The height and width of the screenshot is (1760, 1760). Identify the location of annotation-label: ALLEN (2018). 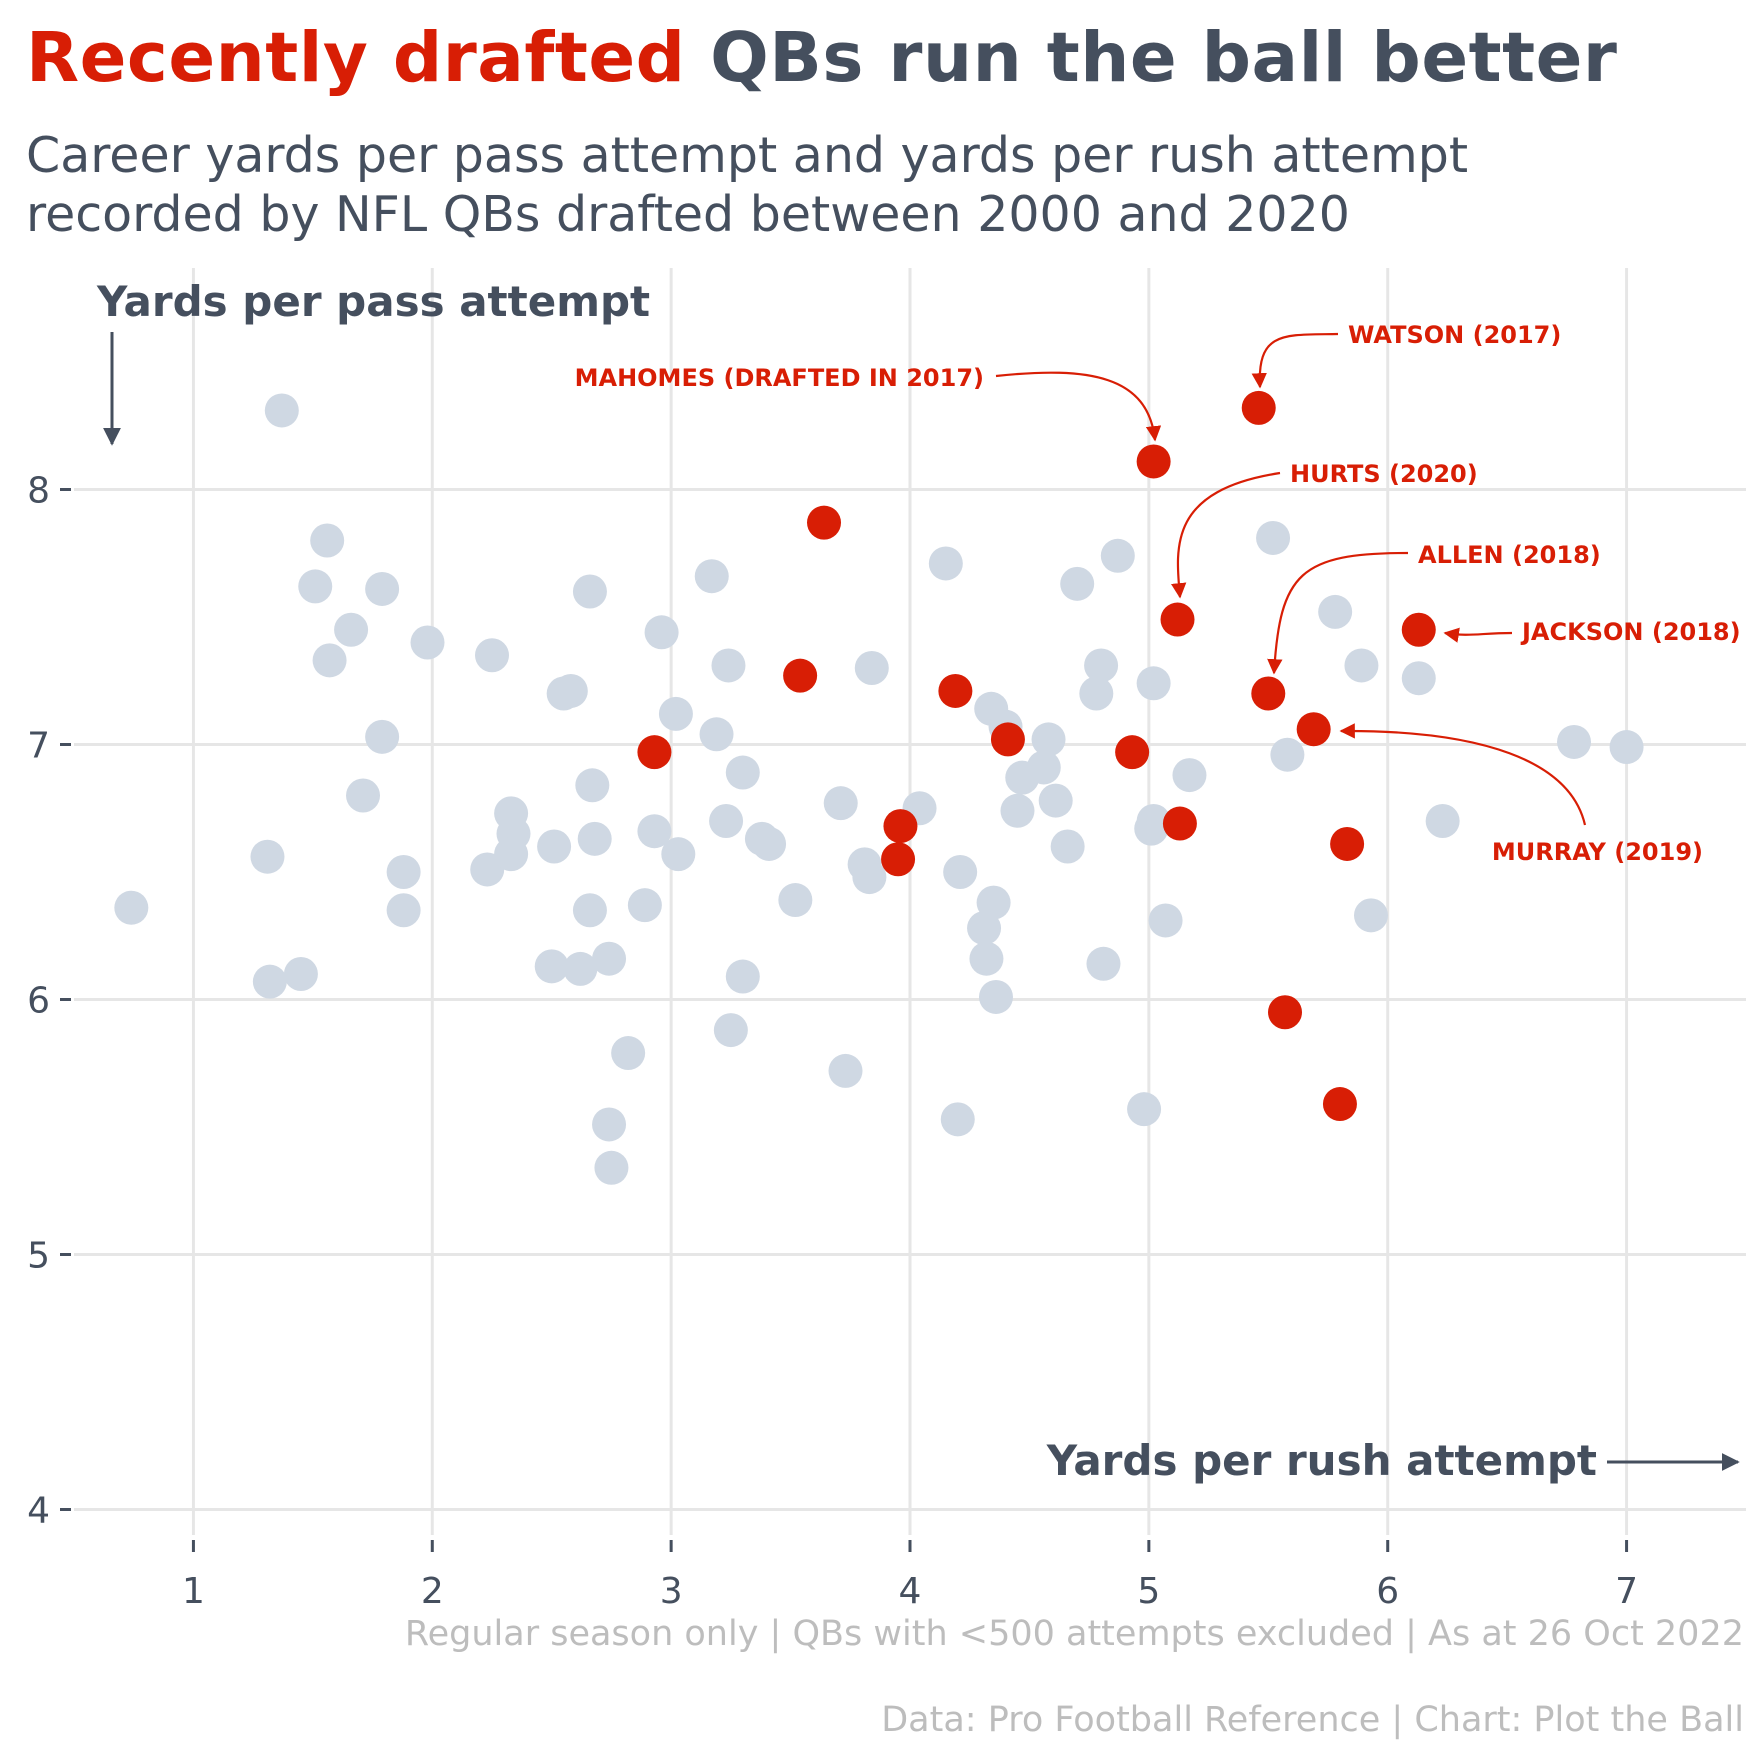
(1509, 555).